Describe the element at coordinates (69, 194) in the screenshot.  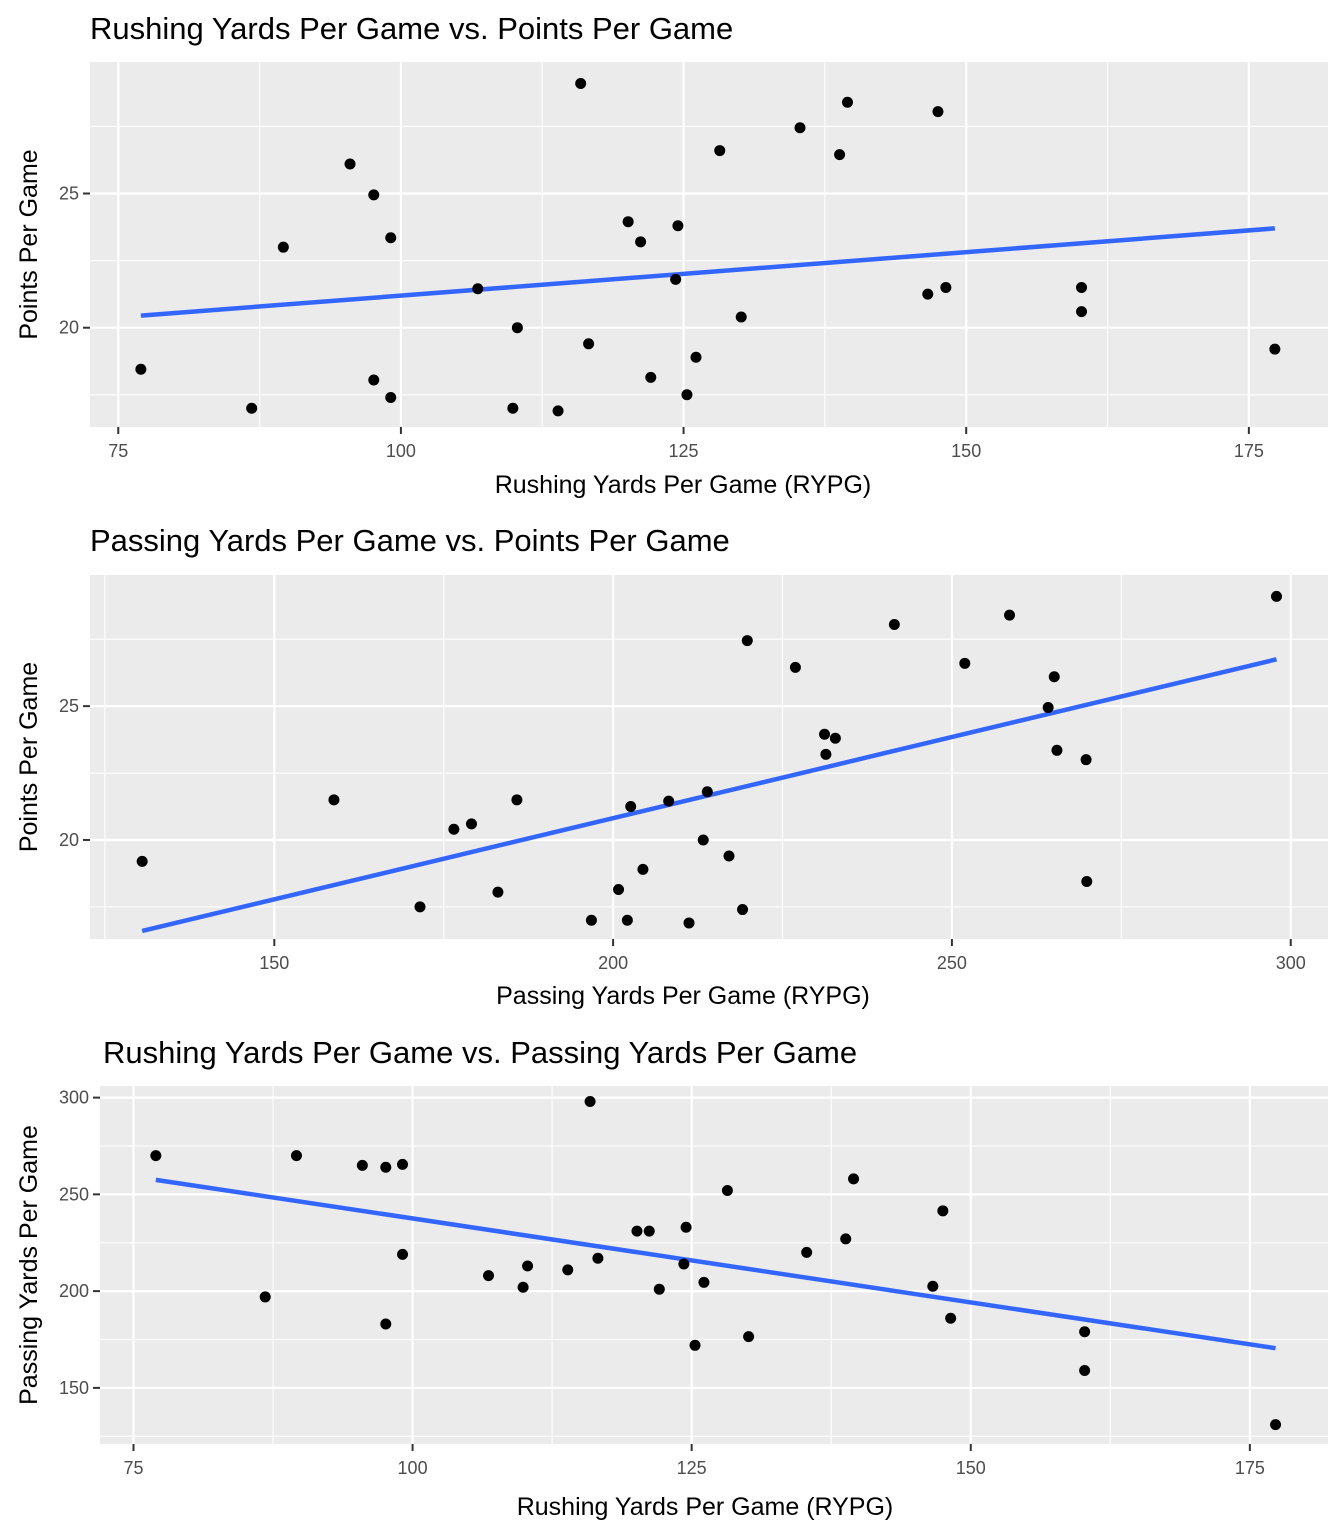
I see `chart-1-y-tick-label: 25` at that location.